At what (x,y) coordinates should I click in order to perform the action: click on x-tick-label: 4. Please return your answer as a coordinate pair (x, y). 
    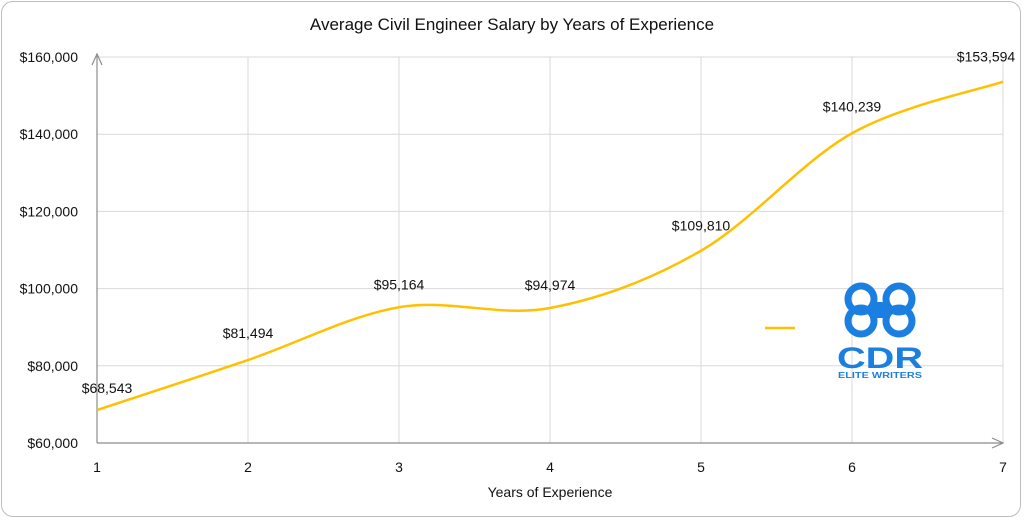
    Looking at the image, I should click on (550, 467).